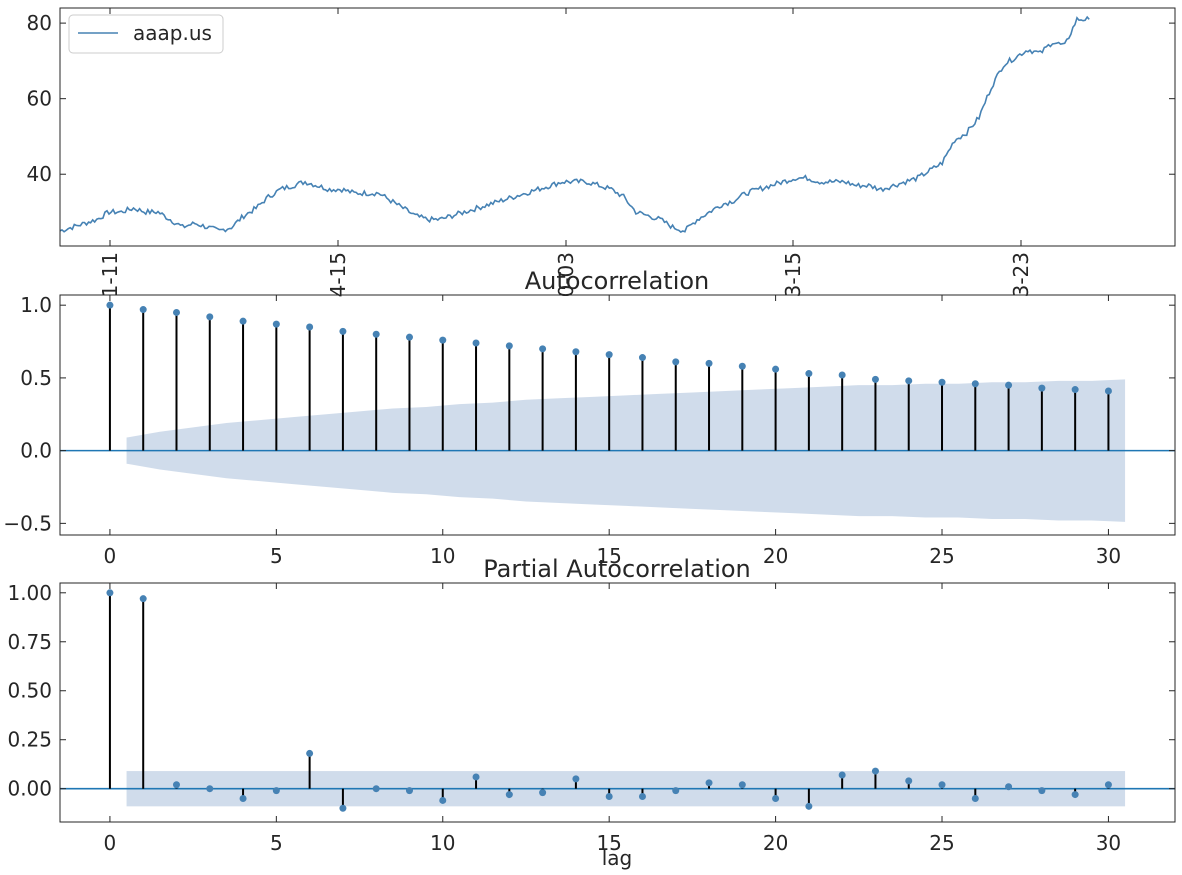 The width and height of the screenshot is (1182, 875). What do you see at coordinates (110, 274) in the screenshot?
I see `price-xtick-label: 1-11` at bounding box center [110, 274].